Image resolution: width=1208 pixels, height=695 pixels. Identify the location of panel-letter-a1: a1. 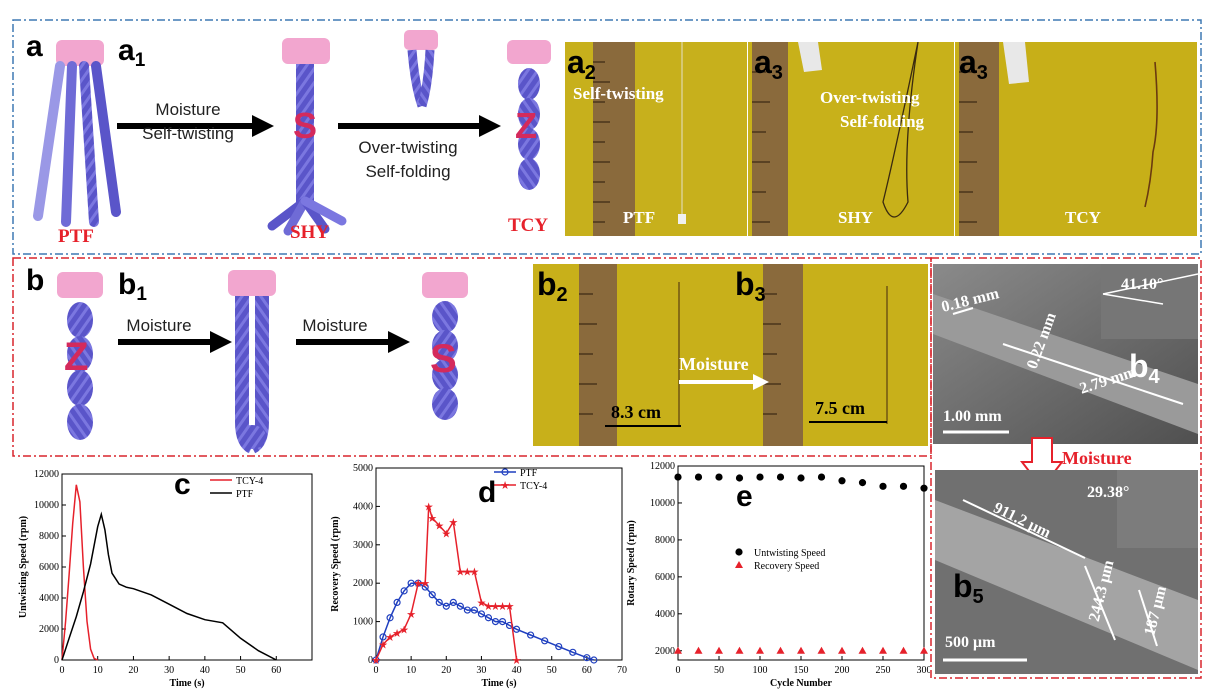
(132, 52).